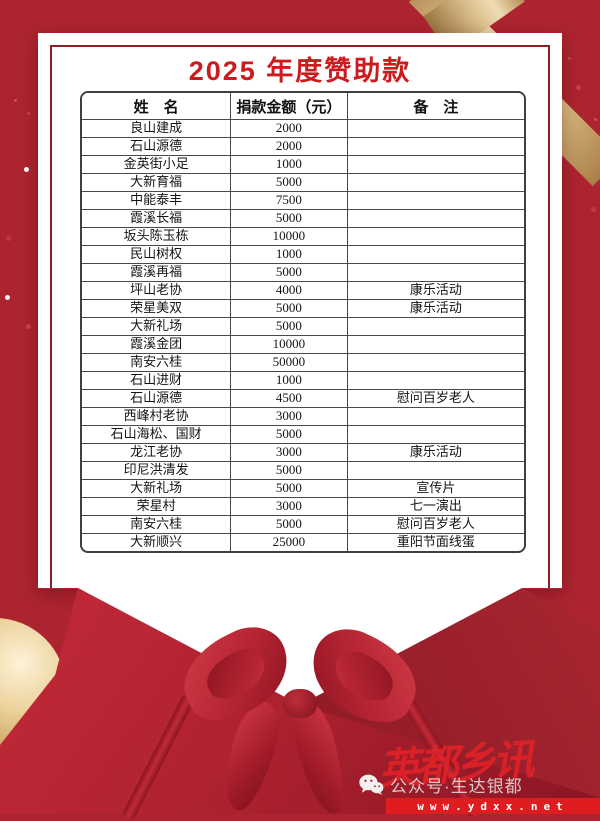 This screenshot has width=600, height=821. I want to click on table-row: 石山进财 1000, so click(303, 380).